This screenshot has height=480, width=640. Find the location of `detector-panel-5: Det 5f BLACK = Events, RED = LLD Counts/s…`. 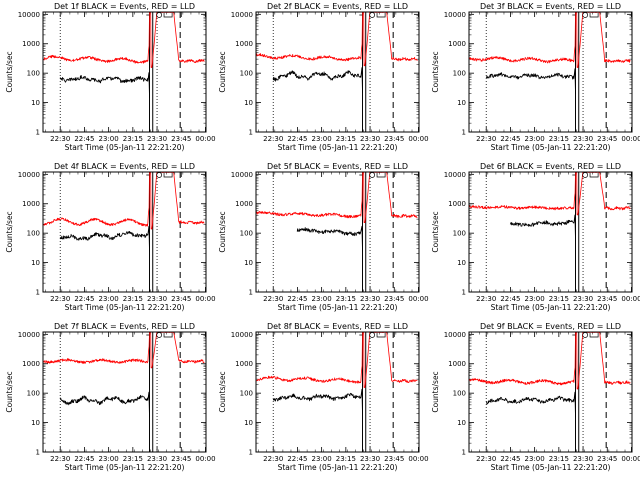

detector-panel-5: Det 5f BLACK = Events, RED = LLD Counts/s… is located at coordinates (323, 237).